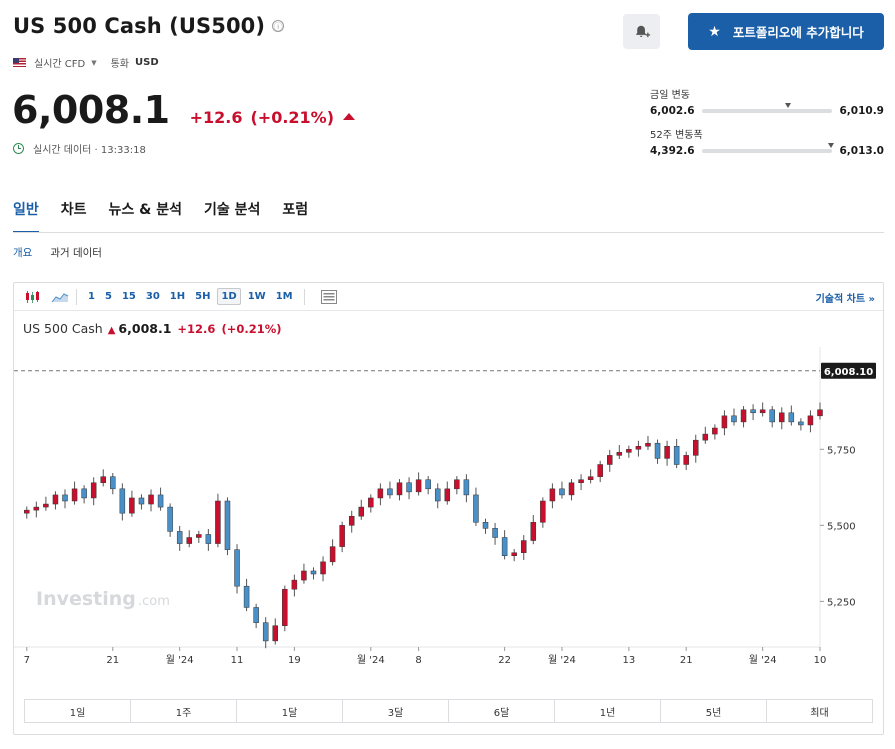  Describe the element at coordinates (23, 253) in the screenshot. I see `subtab-summary: 개요` at that location.